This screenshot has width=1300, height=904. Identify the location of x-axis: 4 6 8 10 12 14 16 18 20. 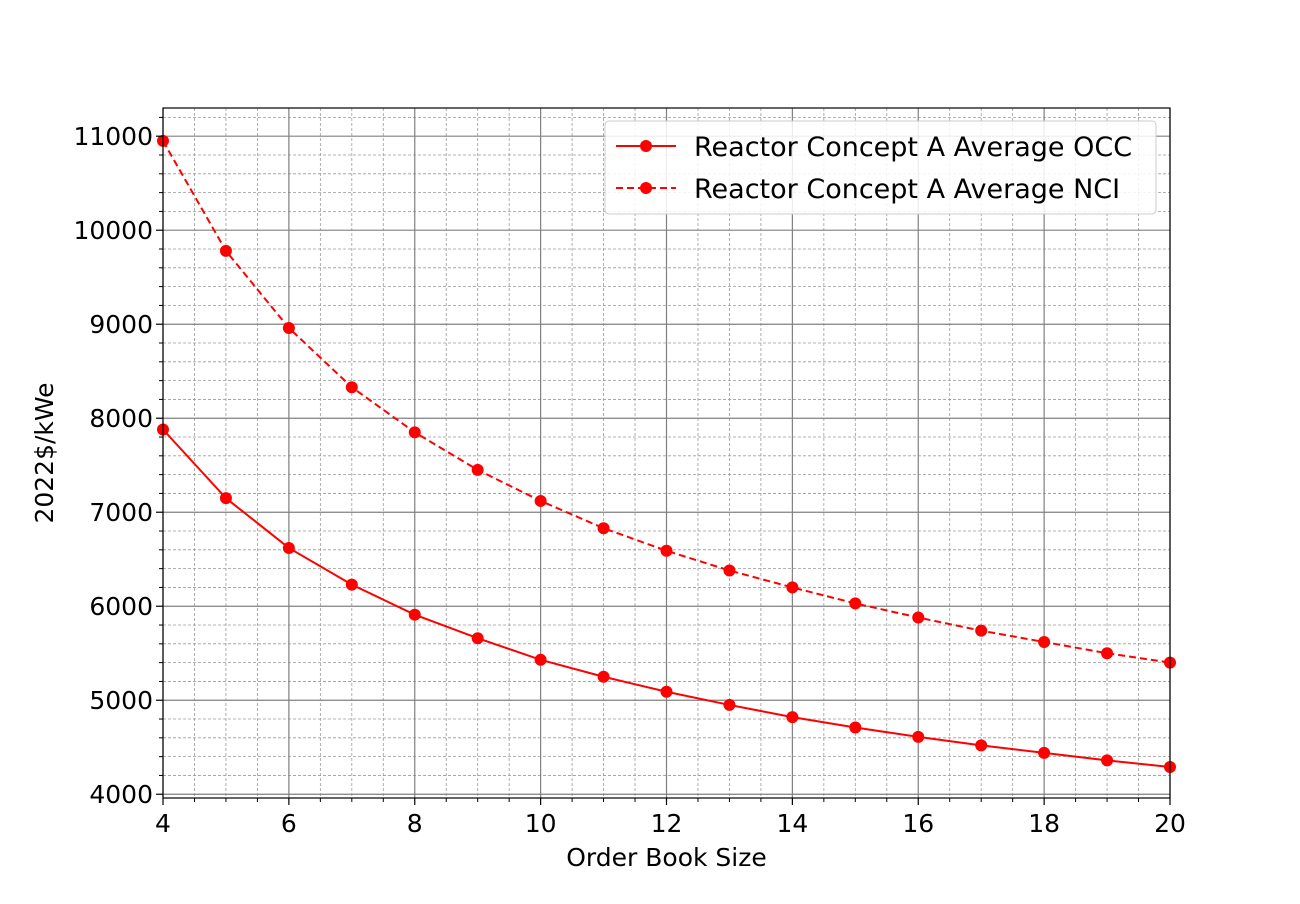
(670, 818).